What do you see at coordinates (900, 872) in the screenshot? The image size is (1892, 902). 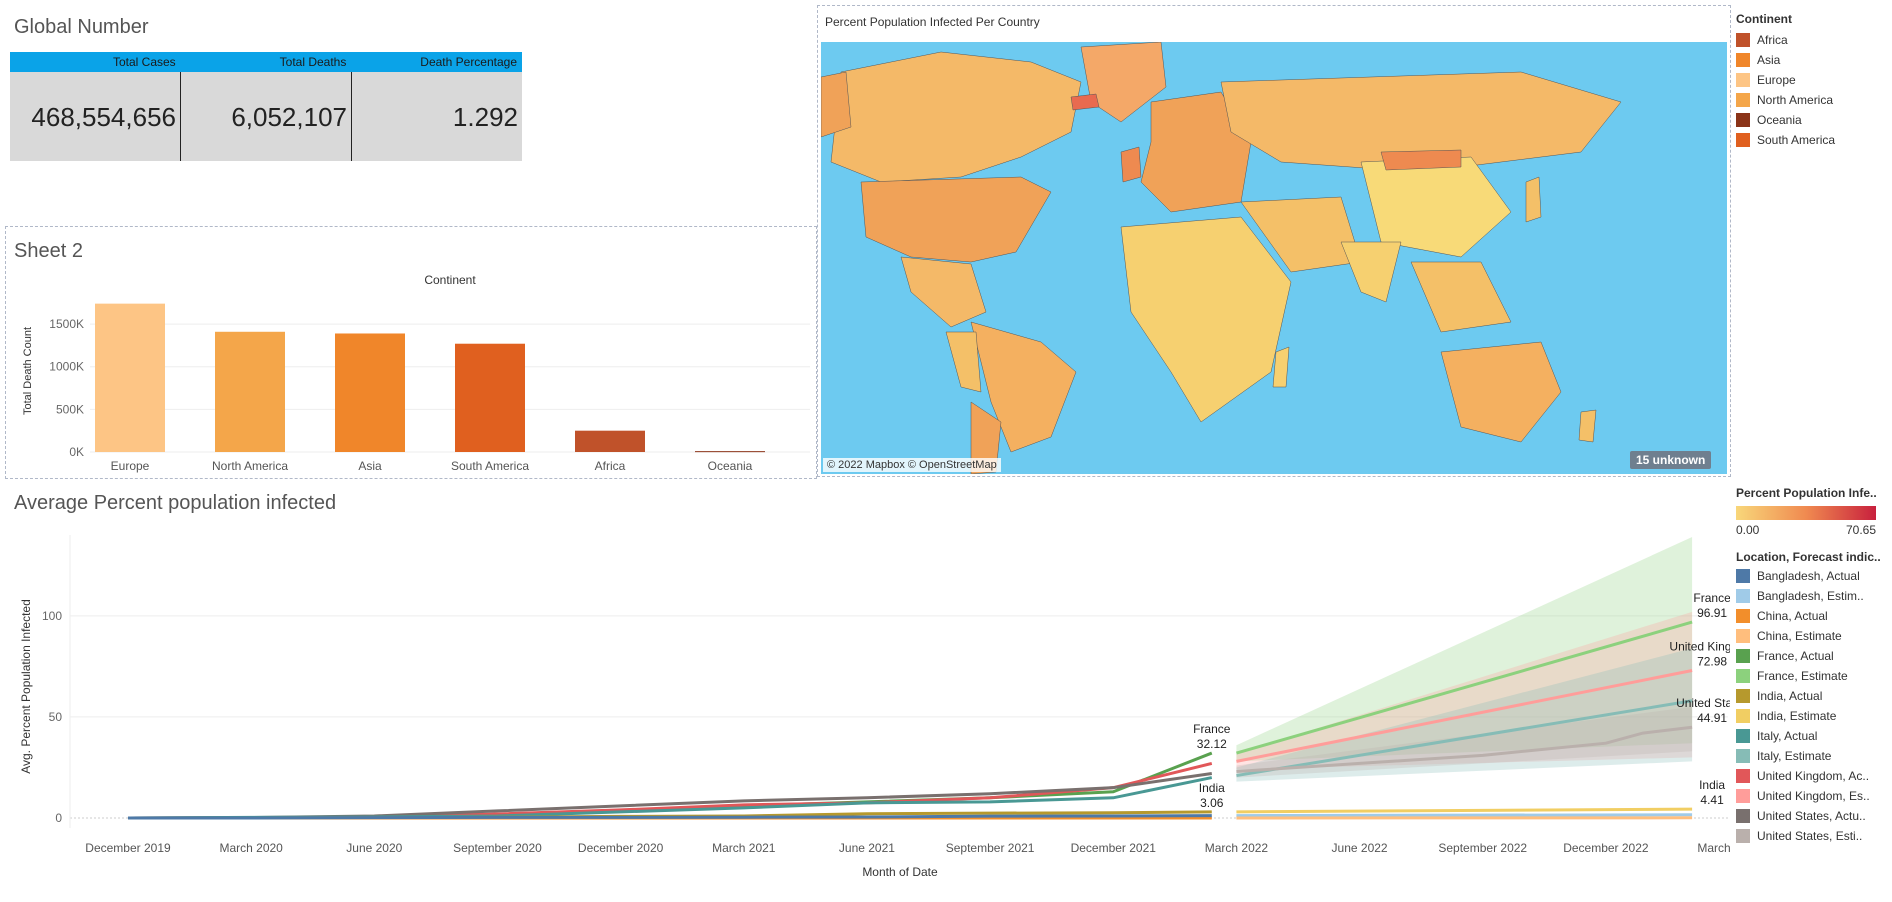 I see `line-x-axis-label: Month of Date` at bounding box center [900, 872].